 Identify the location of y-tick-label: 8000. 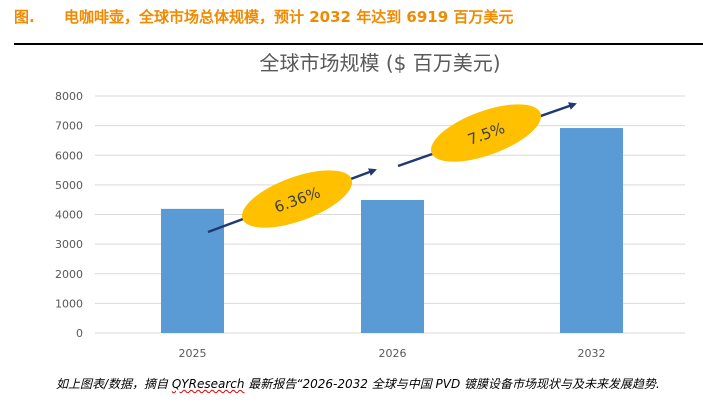
(69, 96).